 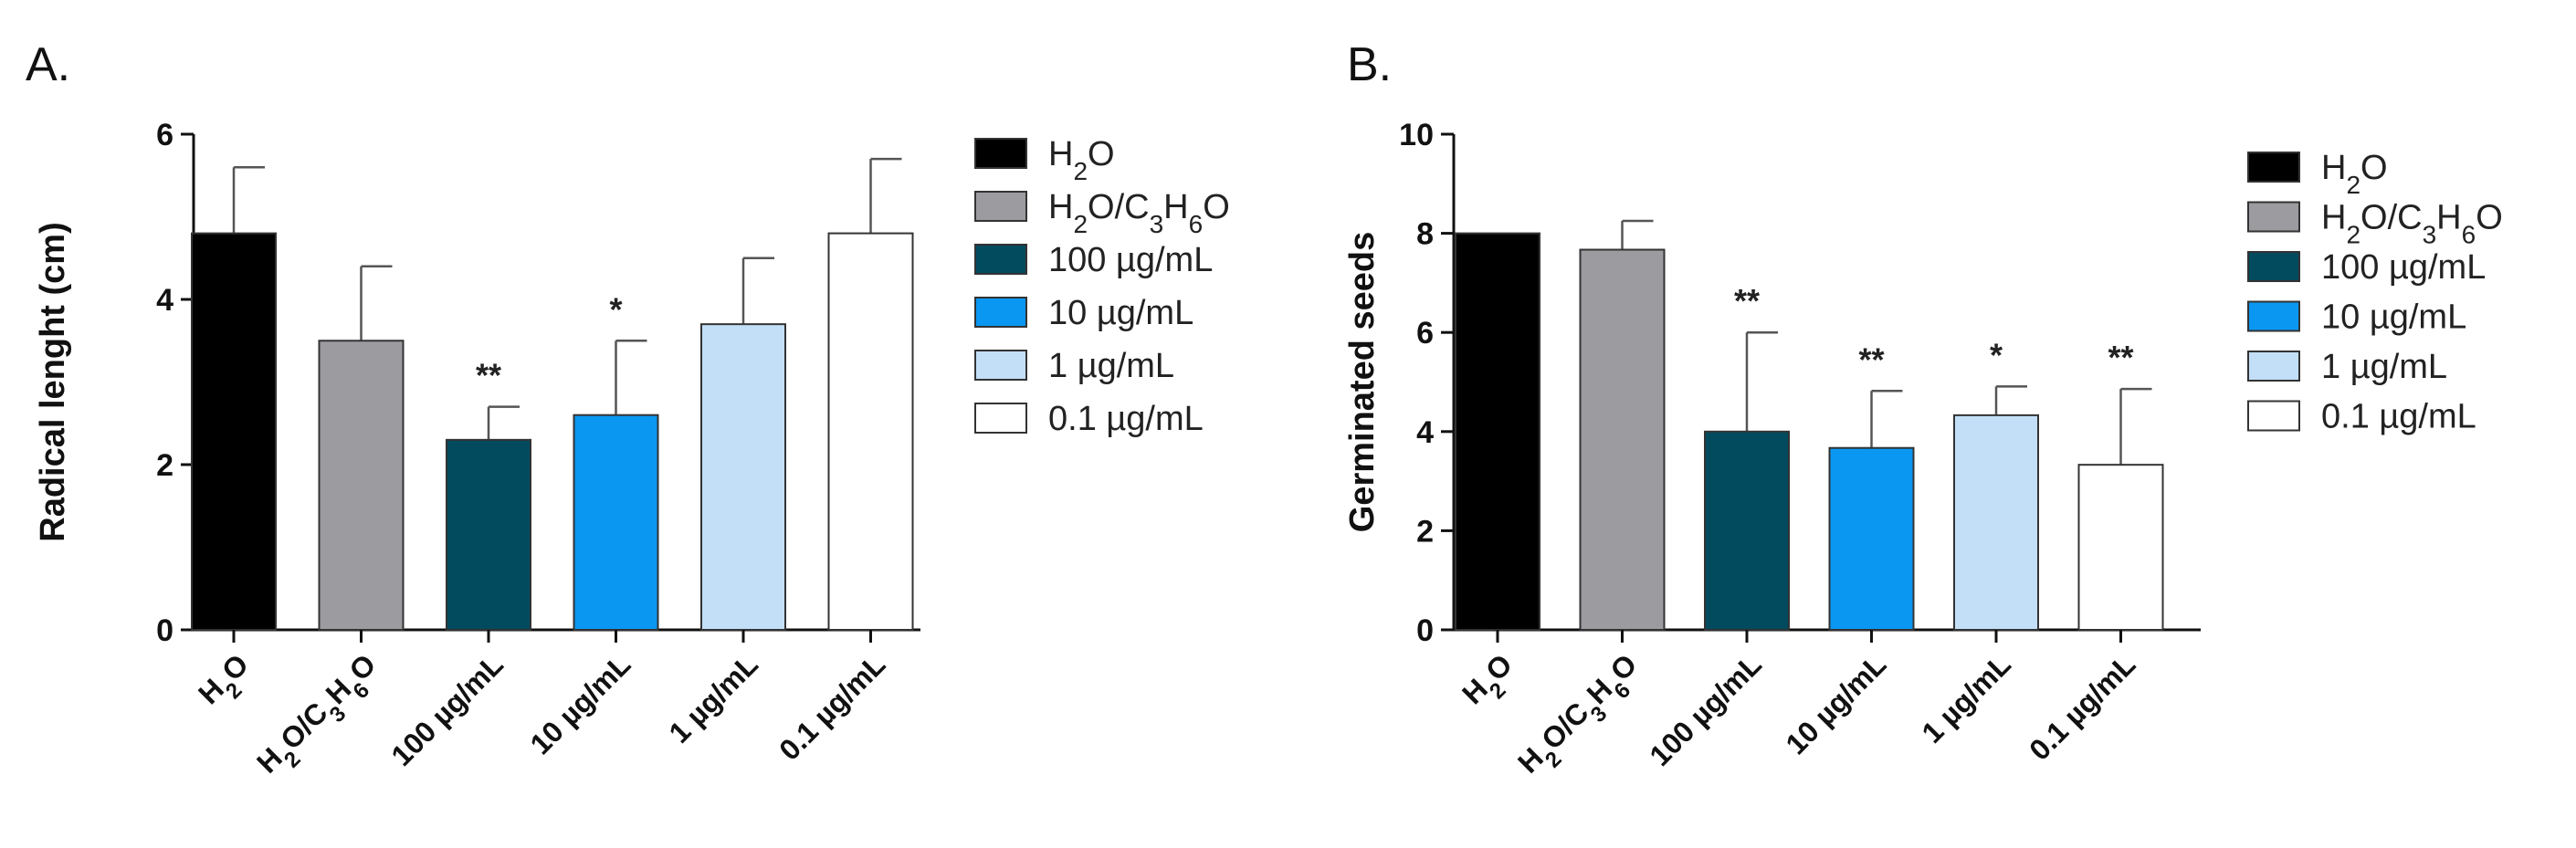 I want to click on y-tick-label: 10, so click(x=1416, y=135).